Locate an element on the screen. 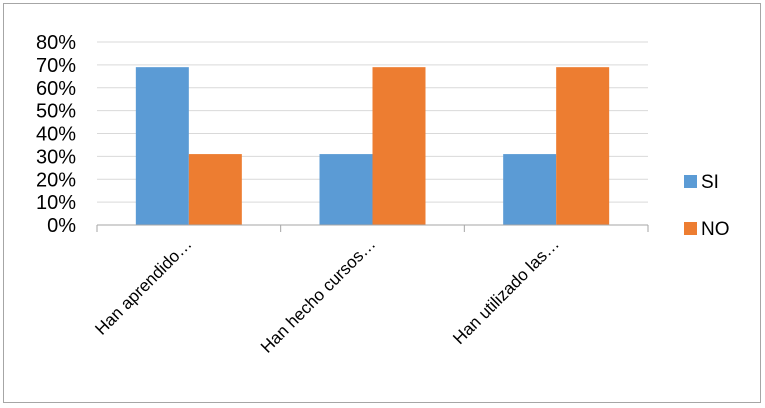 Image resolution: width=765 pixels, height=408 pixels. legend-label-si: SI is located at coordinates (710, 182).